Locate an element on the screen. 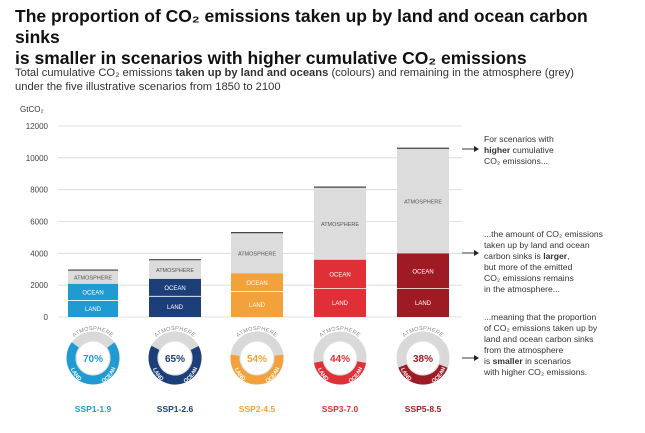  subtitle-pre: Total cumulative CO₂ emissions is located at coordinates (95, 73).